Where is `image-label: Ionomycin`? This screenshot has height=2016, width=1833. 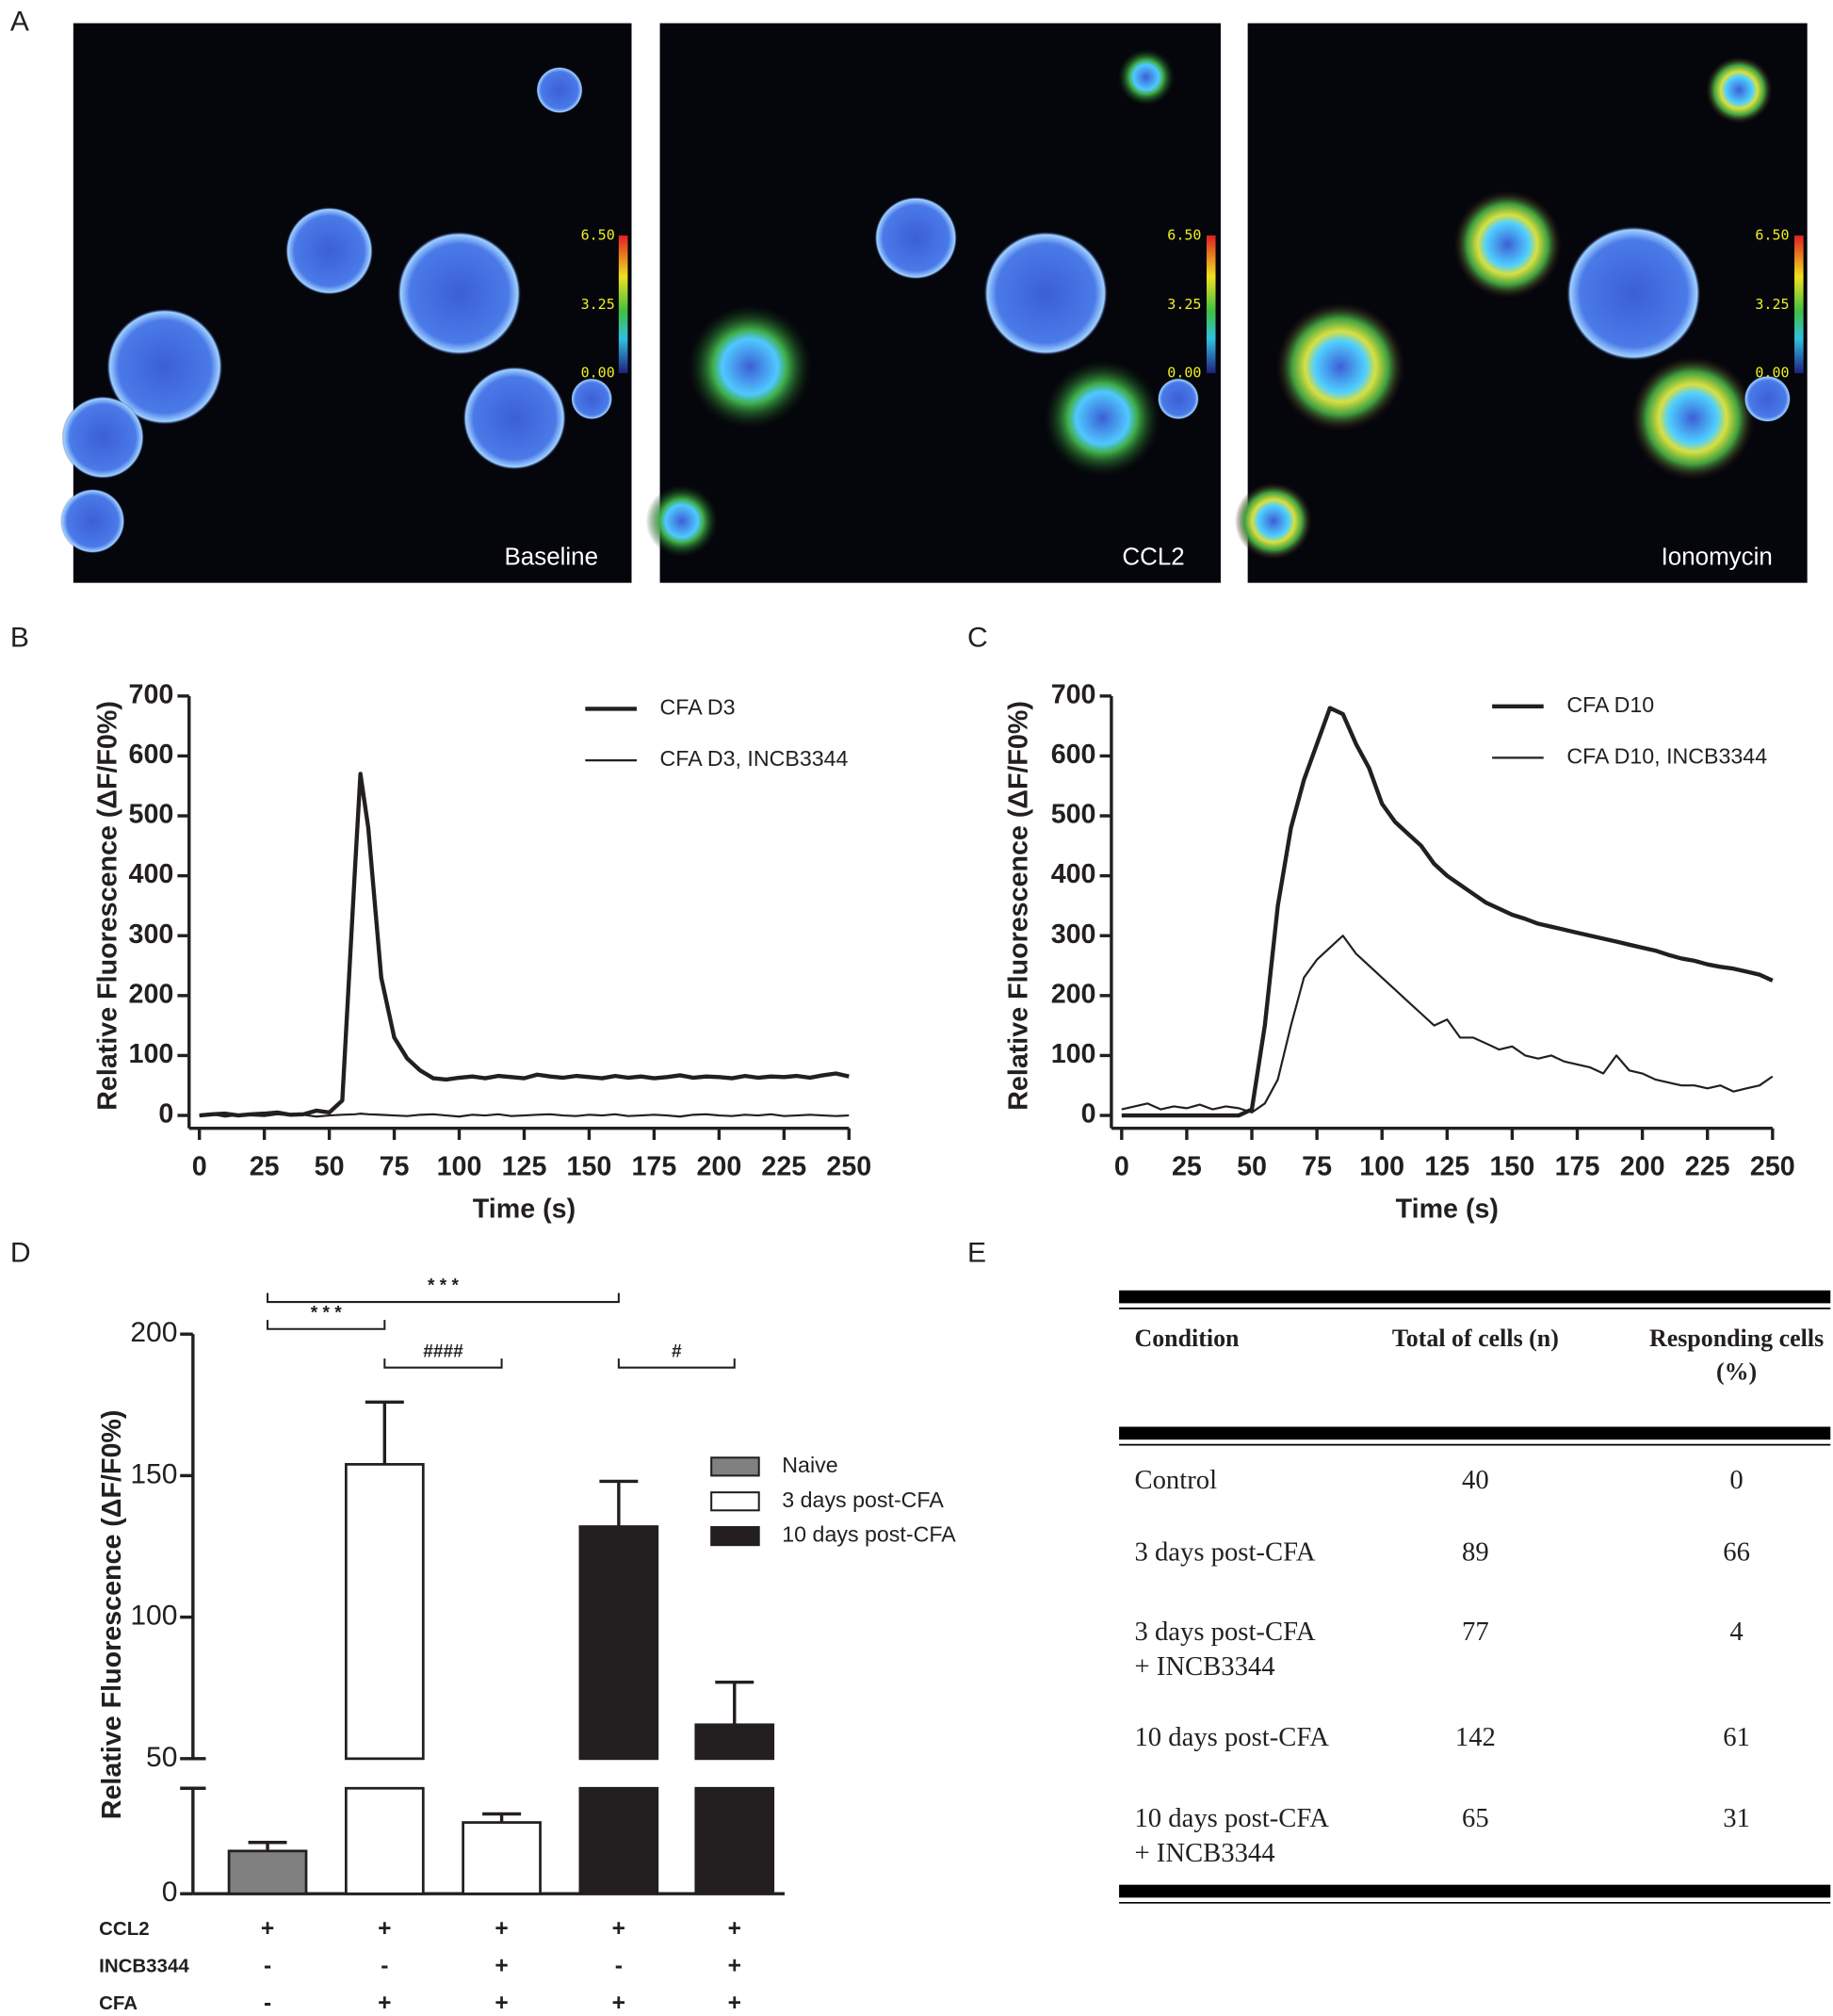
image-label: Ionomycin is located at coordinates (1718, 558).